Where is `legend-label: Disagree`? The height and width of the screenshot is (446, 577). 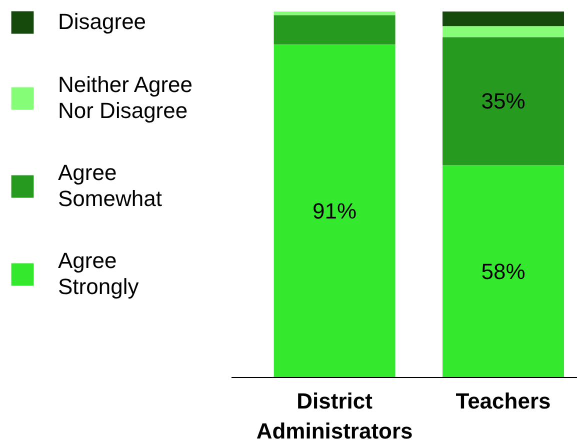
legend-label: Disagree is located at coordinates (102, 22).